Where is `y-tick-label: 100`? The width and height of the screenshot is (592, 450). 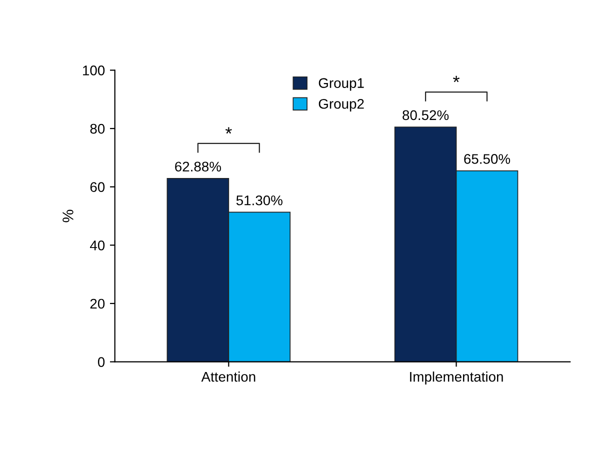
y-tick-label: 100 is located at coordinates (94, 71).